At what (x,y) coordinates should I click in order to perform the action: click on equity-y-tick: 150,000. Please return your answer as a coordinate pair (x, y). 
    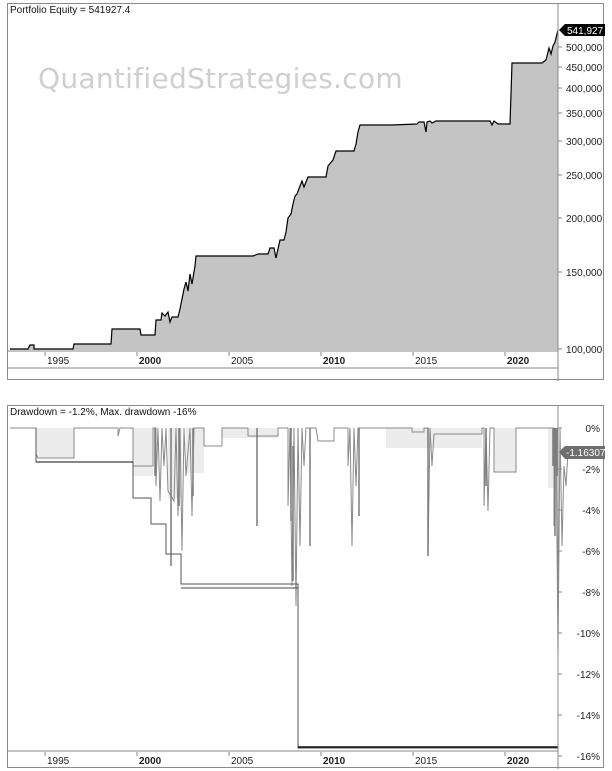
    Looking at the image, I should click on (584, 273).